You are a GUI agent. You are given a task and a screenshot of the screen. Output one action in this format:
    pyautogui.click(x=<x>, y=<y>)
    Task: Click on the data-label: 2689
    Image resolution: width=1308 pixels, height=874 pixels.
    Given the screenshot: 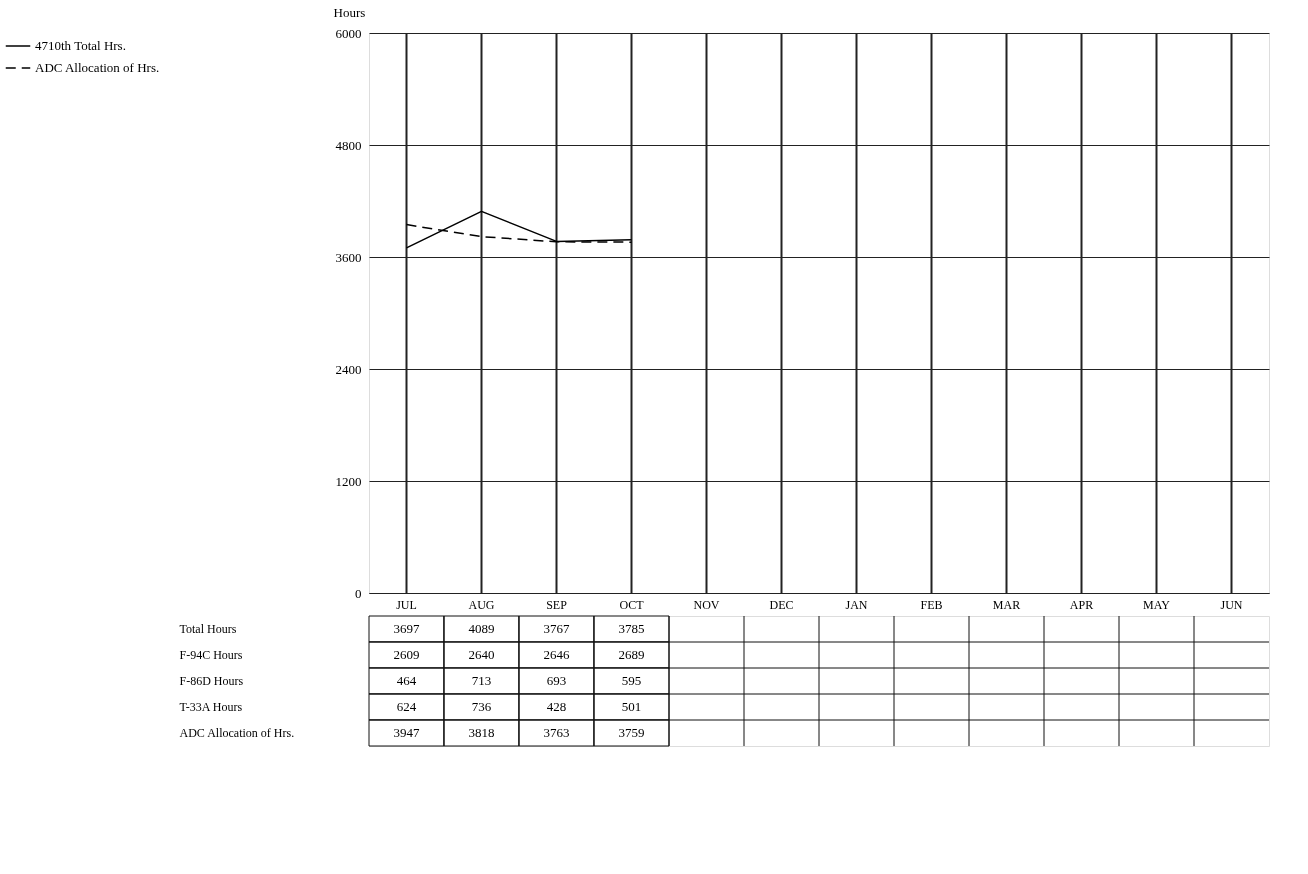 What is the action you would take?
    pyautogui.click(x=631, y=654)
    